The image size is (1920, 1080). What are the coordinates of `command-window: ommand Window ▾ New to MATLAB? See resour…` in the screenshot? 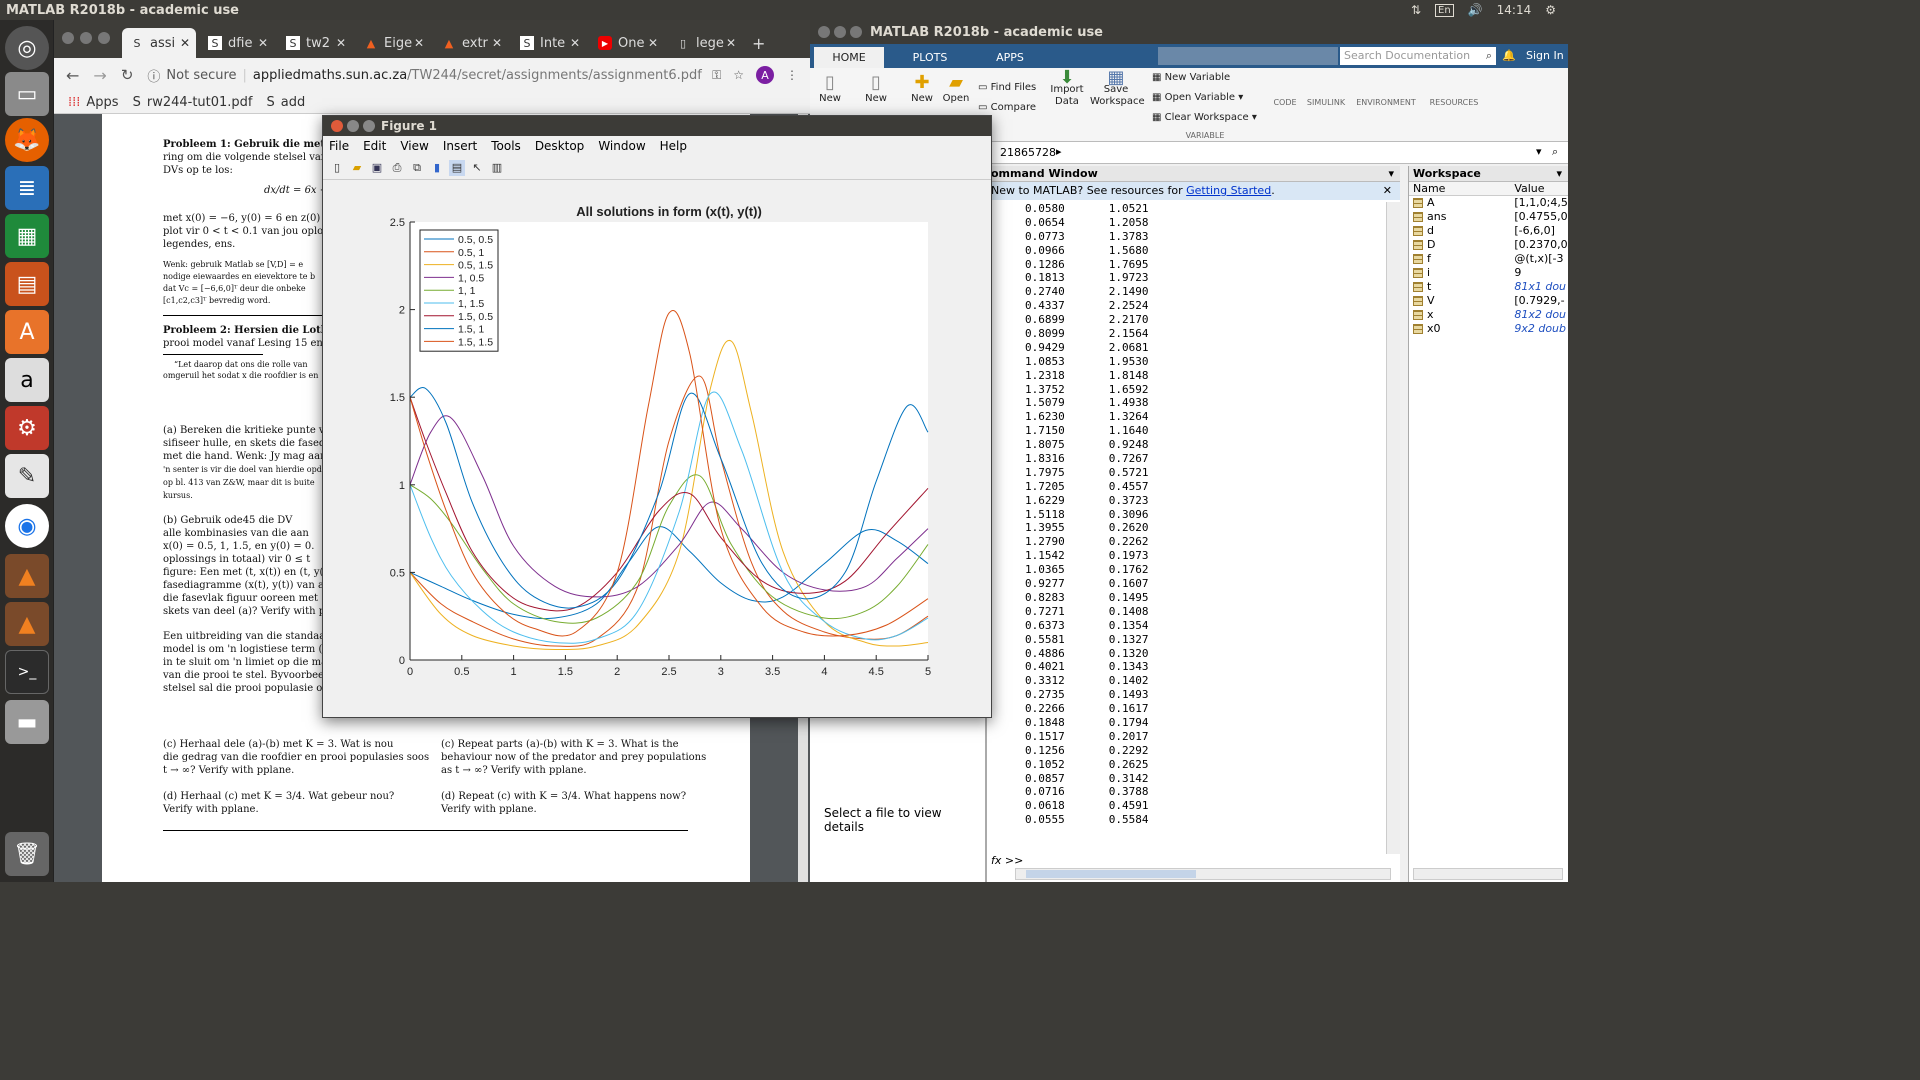 It's located at (1193, 524).